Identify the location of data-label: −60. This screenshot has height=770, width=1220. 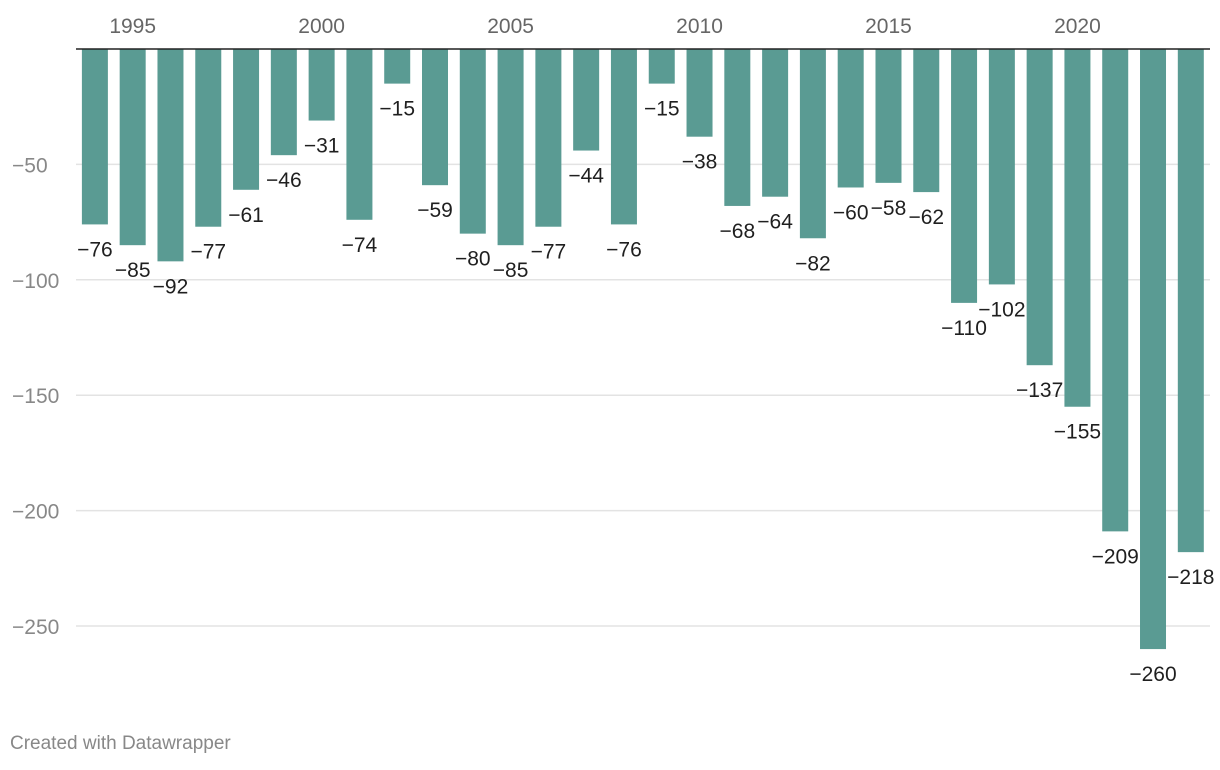
(851, 212).